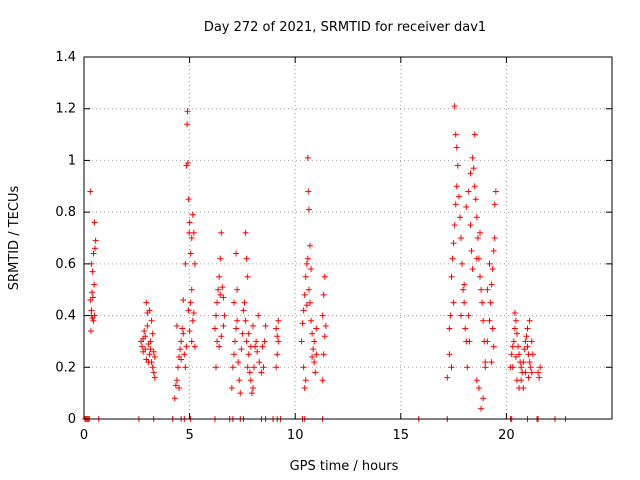  Describe the element at coordinates (14, 238) in the screenshot. I see `y-axis-label: SRMTID / TECUs` at that location.